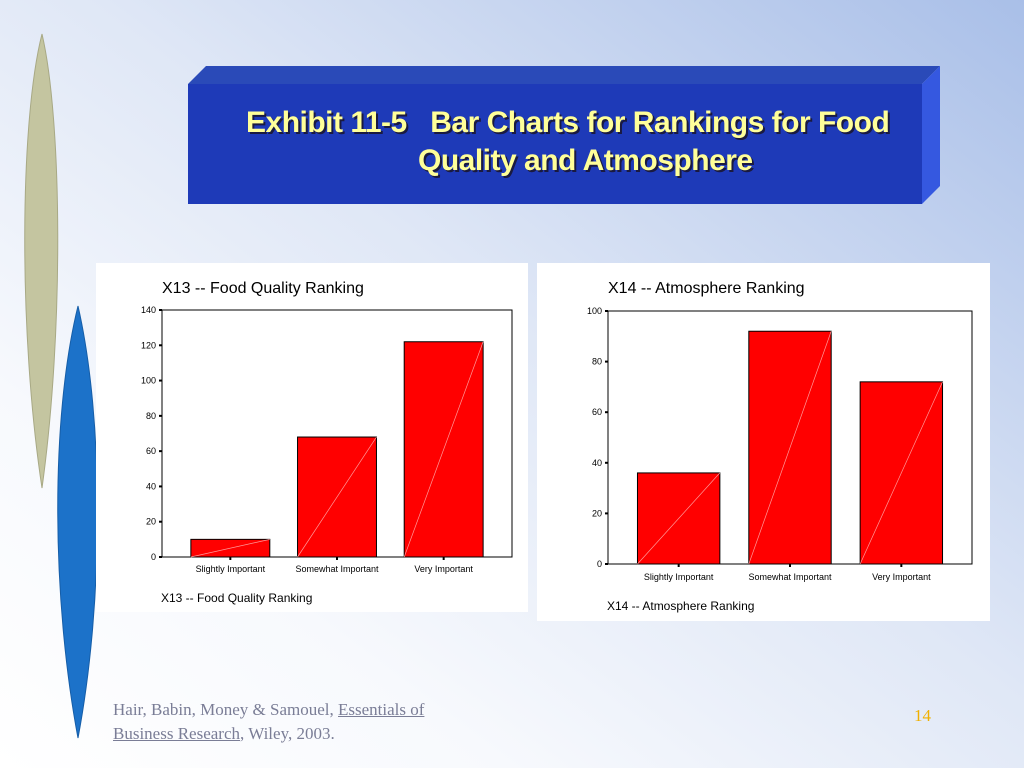 Image resolution: width=1024 pixels, height=768 pixels. I want to click on footer-authors: Hair, Babin, Money & Samouel,, so click(226, 709).